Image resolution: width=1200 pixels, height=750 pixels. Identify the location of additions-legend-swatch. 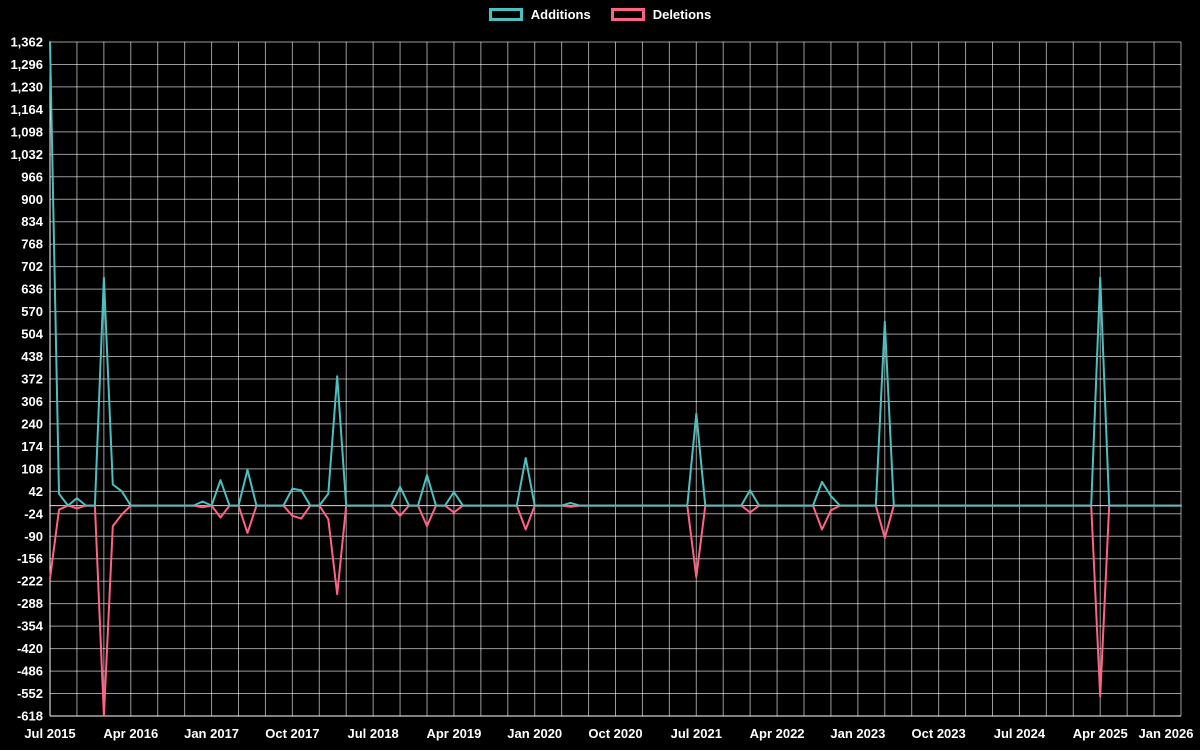
(505, 14).